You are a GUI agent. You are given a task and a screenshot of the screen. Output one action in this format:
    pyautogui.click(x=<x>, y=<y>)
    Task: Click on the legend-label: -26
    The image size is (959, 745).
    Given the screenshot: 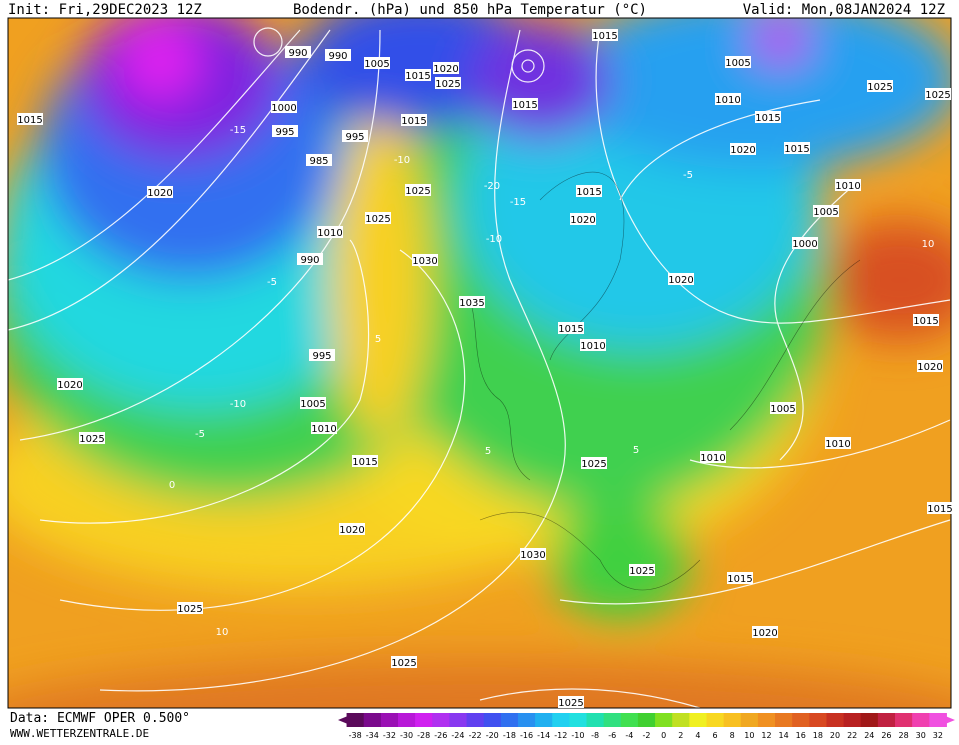 What is the action you would take?
    pyautogui.click(x=440, y=735)
    